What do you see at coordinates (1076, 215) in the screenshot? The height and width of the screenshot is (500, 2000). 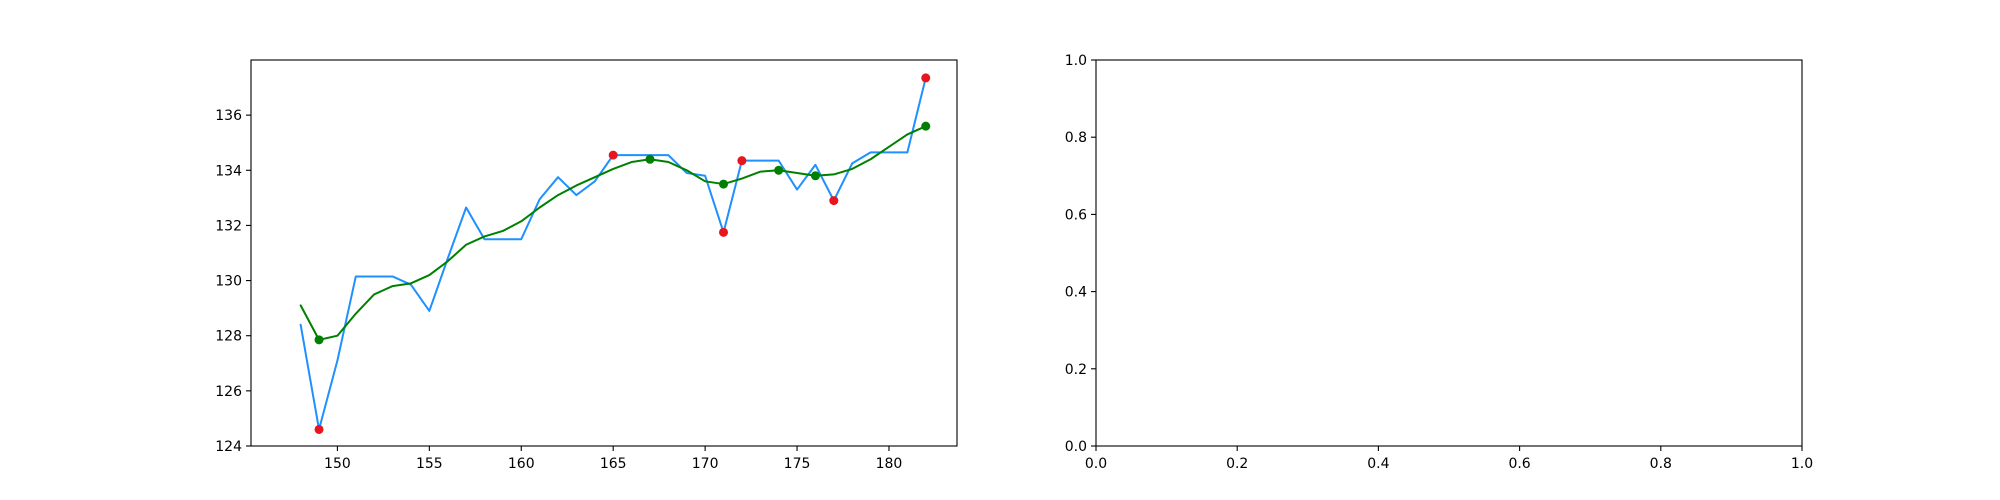 I see `right-y-tick-label: 0.6` at bounding box center [1076, 215].